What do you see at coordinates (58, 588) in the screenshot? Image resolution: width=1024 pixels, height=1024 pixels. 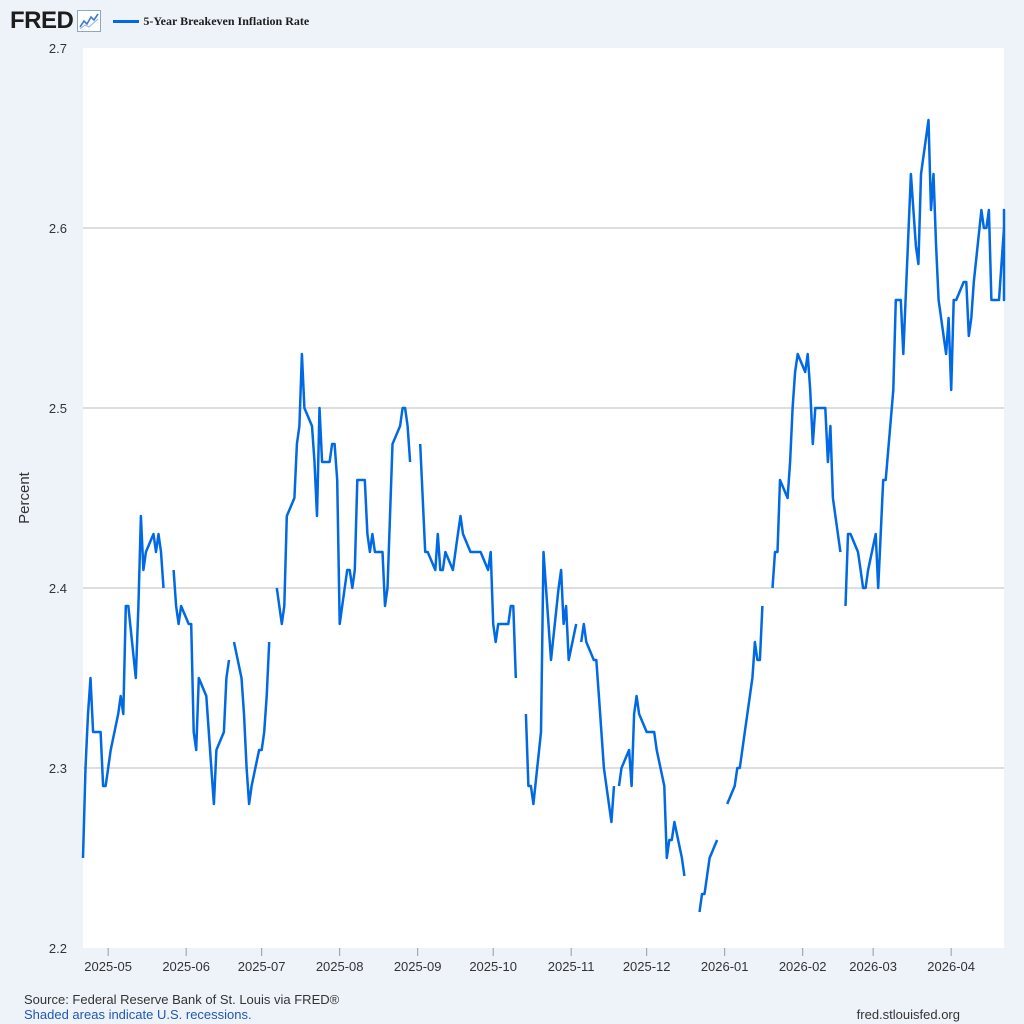 I see `y-tick-label: 2.4` at bounding box center [58, 588].